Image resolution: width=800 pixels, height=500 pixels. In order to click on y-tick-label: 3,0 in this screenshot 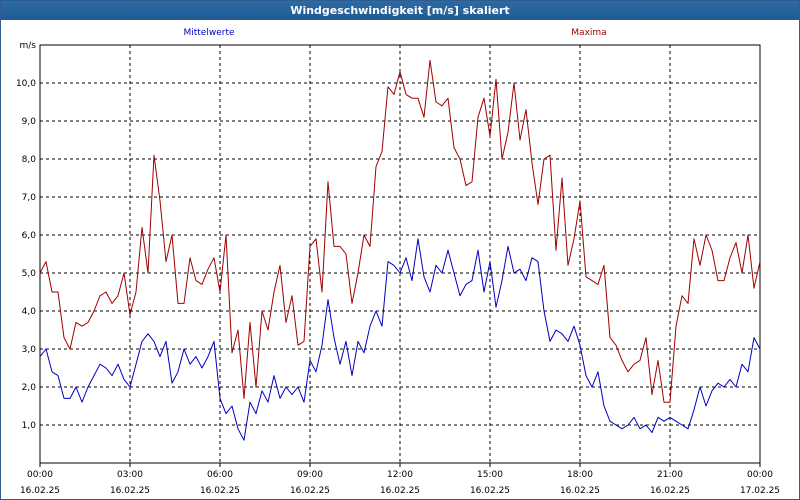, I will do `click(29, 350)`.